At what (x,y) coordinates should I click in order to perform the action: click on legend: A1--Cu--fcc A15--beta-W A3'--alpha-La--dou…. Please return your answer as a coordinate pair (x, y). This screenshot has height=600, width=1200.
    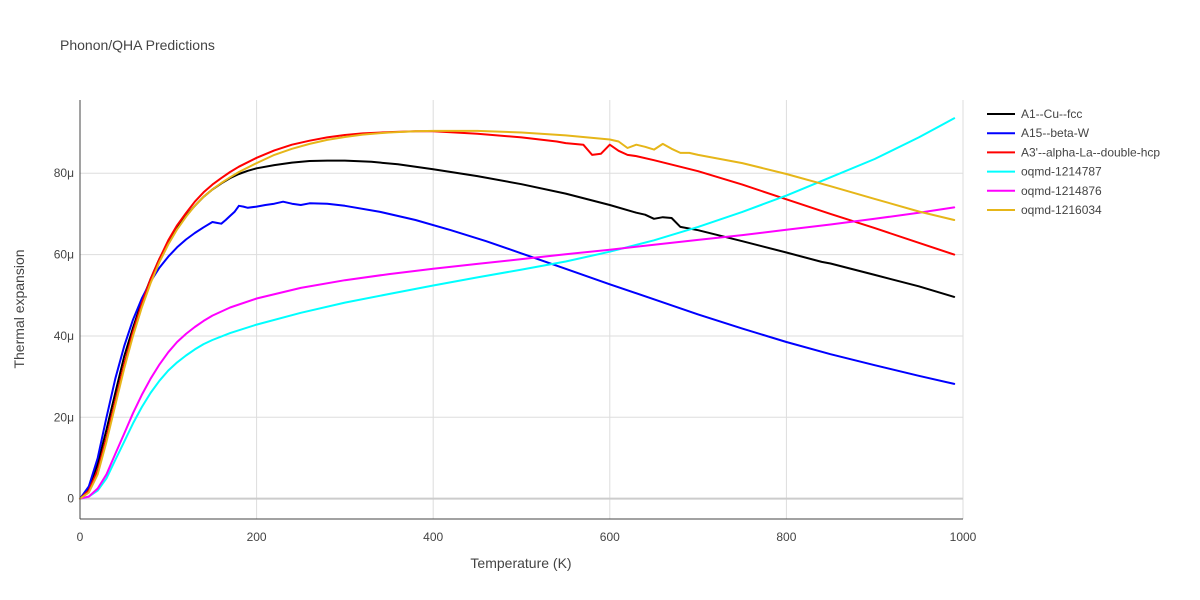
    Looking at the image, I should click on (1073, 162).